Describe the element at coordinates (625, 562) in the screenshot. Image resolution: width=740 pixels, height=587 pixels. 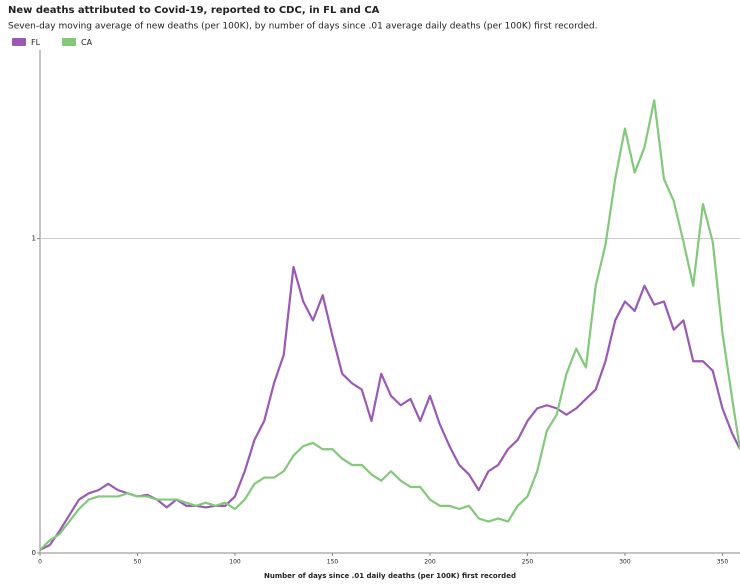
I see `x-tick-label: 300` at that location.